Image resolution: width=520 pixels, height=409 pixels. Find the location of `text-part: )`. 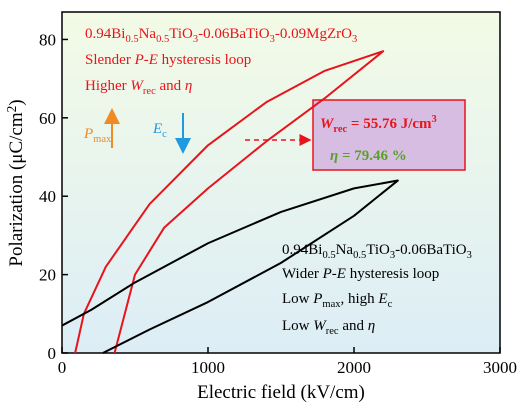

text-part: ) is located at coordinates (16, 102).